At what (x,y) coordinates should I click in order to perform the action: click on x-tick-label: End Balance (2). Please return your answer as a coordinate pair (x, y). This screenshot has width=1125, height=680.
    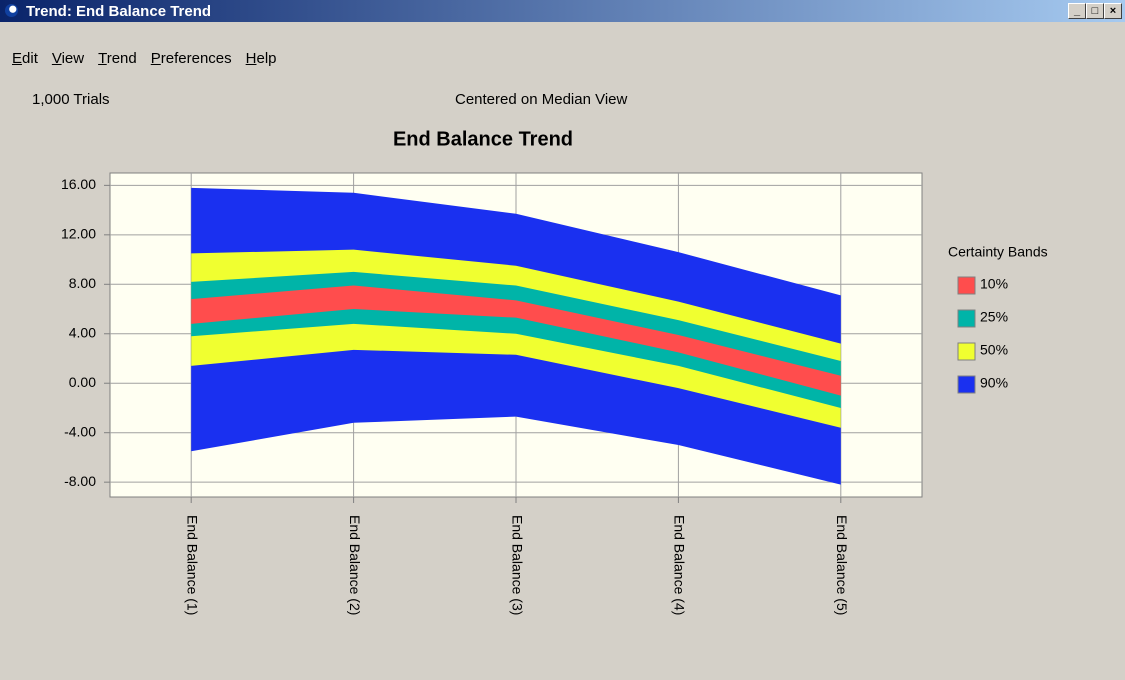
    Looking at the image, I should click on (355, 565).